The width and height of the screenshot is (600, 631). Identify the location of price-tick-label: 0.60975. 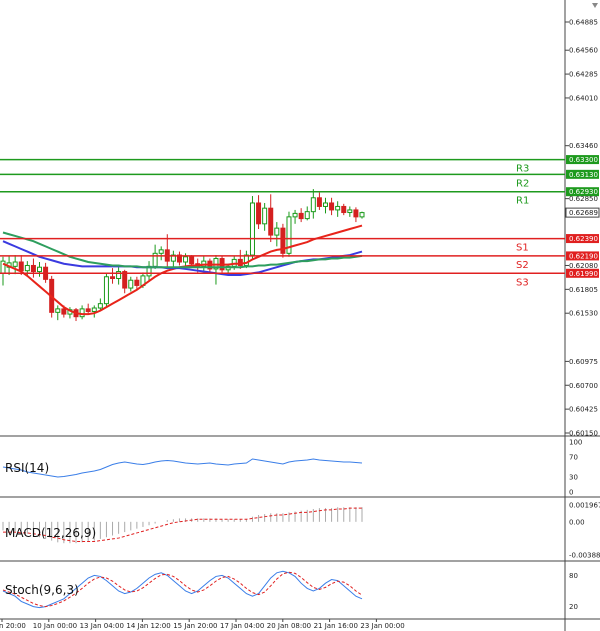
(583, 362).